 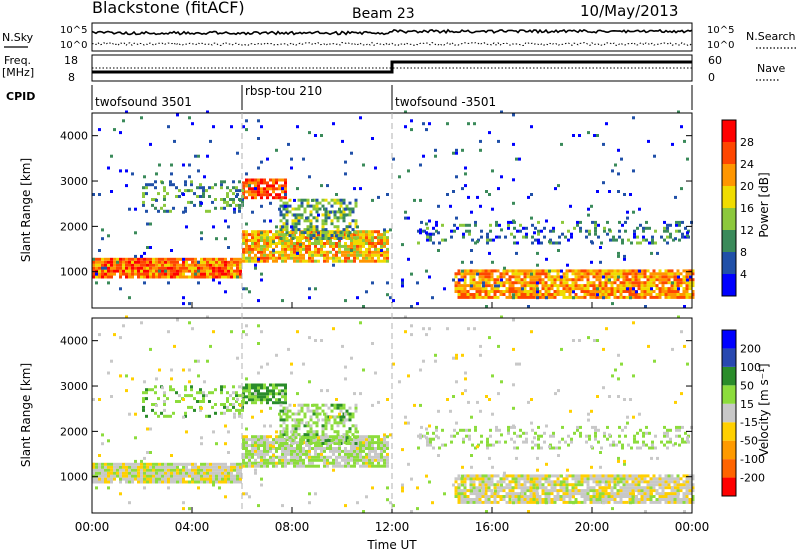 What do you see at coordinates (26, 415) in the screenshot?
I see `velocity-y-label: Slant Range [km]` at bounding box center [26, 415].